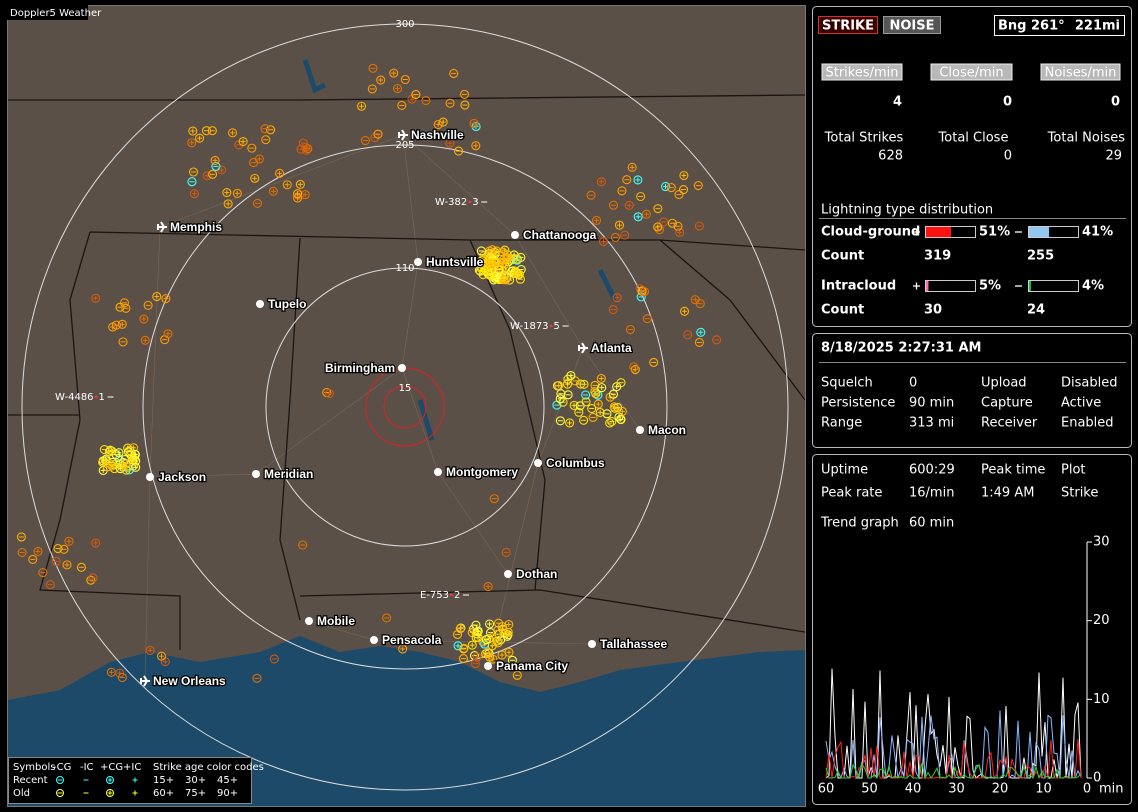 The height and width of the screenshot is (812, 1138). I want to click on status-value: 90 min, so click(931, 403).